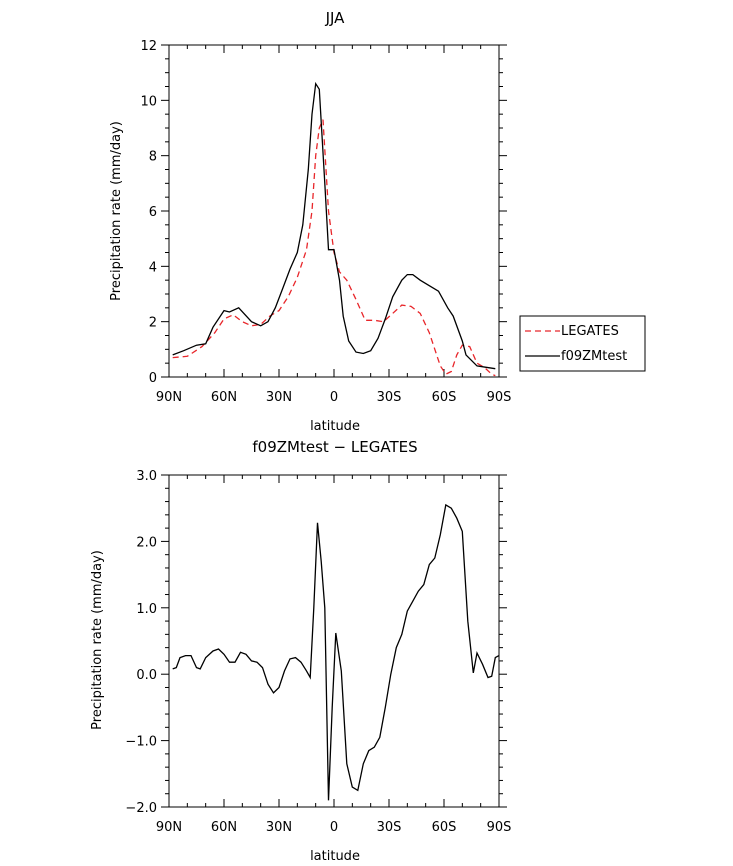  Describe the element at coordinates (153, 378) in the screenshot. I see `y-tick-label: 0` at that location.